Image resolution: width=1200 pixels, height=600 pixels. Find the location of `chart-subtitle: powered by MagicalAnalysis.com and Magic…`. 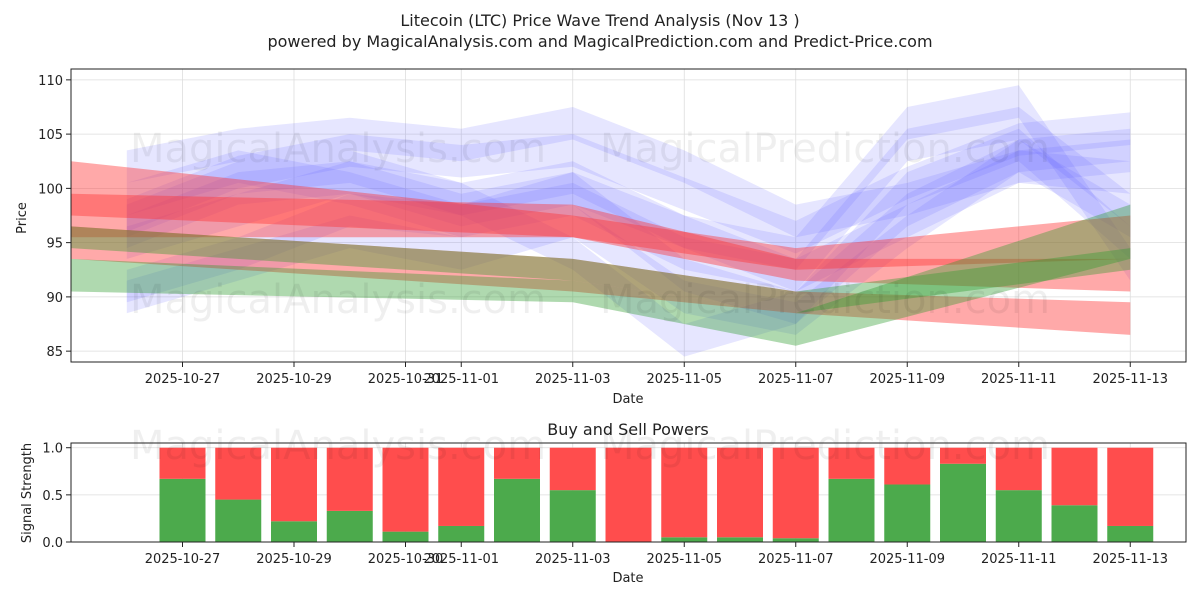

chart-subtitle: powered by MagicalAnalysis.com and Magic… is located at coordinates (599, 41).